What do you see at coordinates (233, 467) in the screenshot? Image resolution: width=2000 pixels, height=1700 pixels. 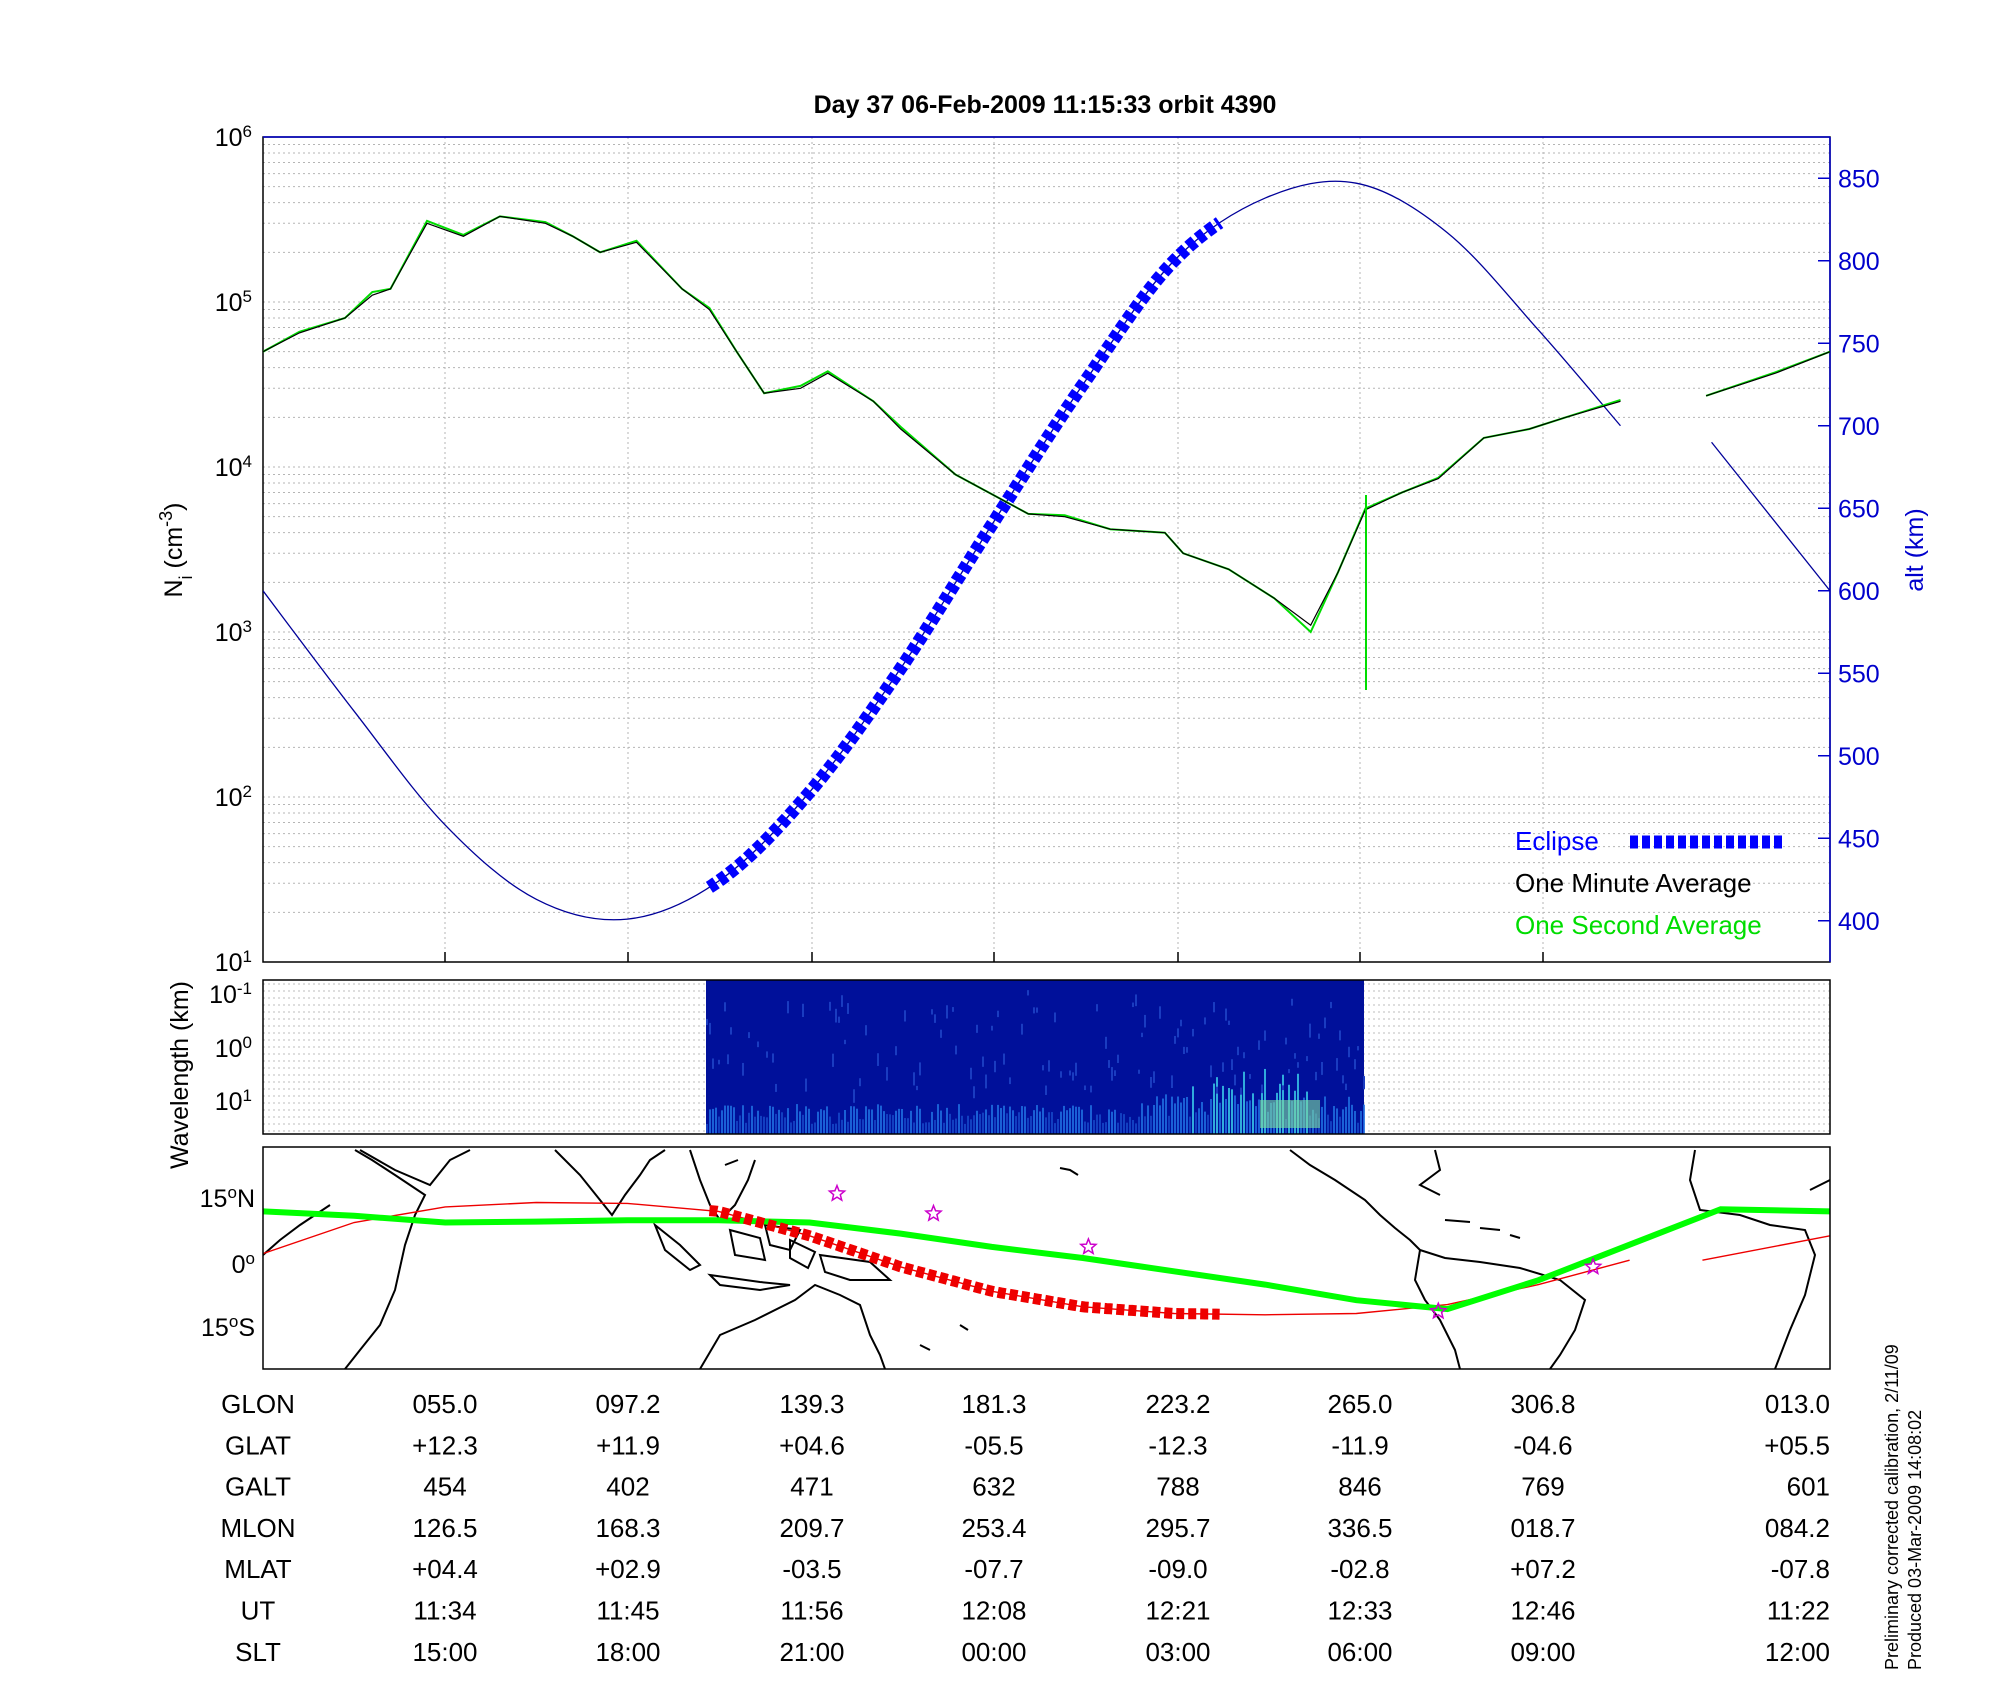 I see `left-tick-label: 10⁴` at bounding box center [233, 467].